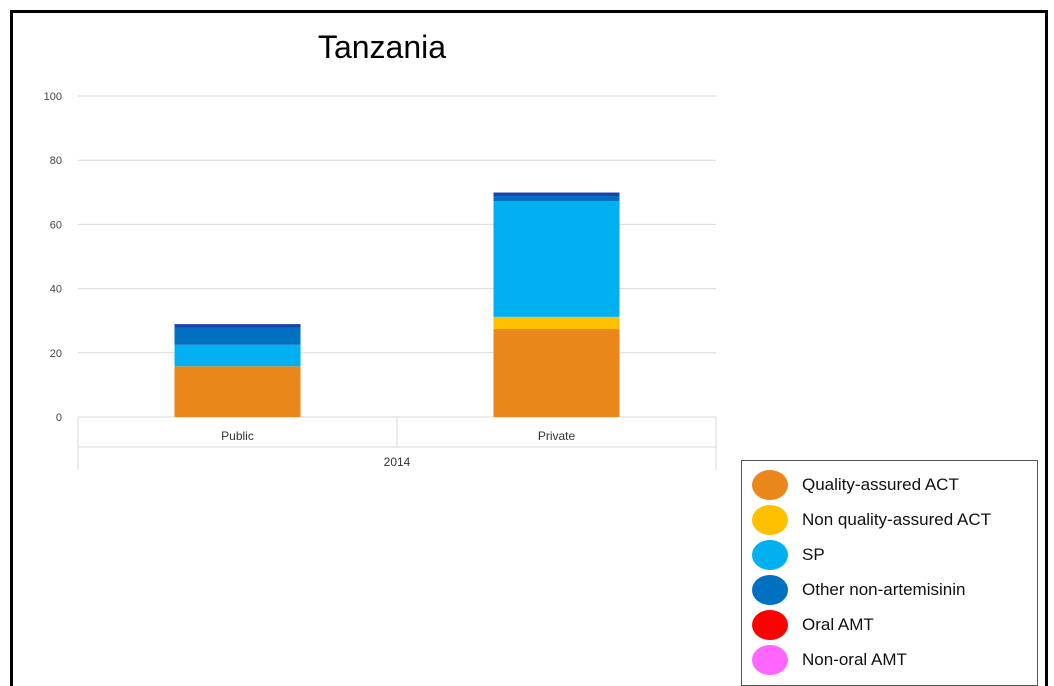 The height and width of the screenshot is (686, 1054). Describe the element at coordinates (838, 624) in the screenshot. I see `legend-label: Oral AMT` at that location.